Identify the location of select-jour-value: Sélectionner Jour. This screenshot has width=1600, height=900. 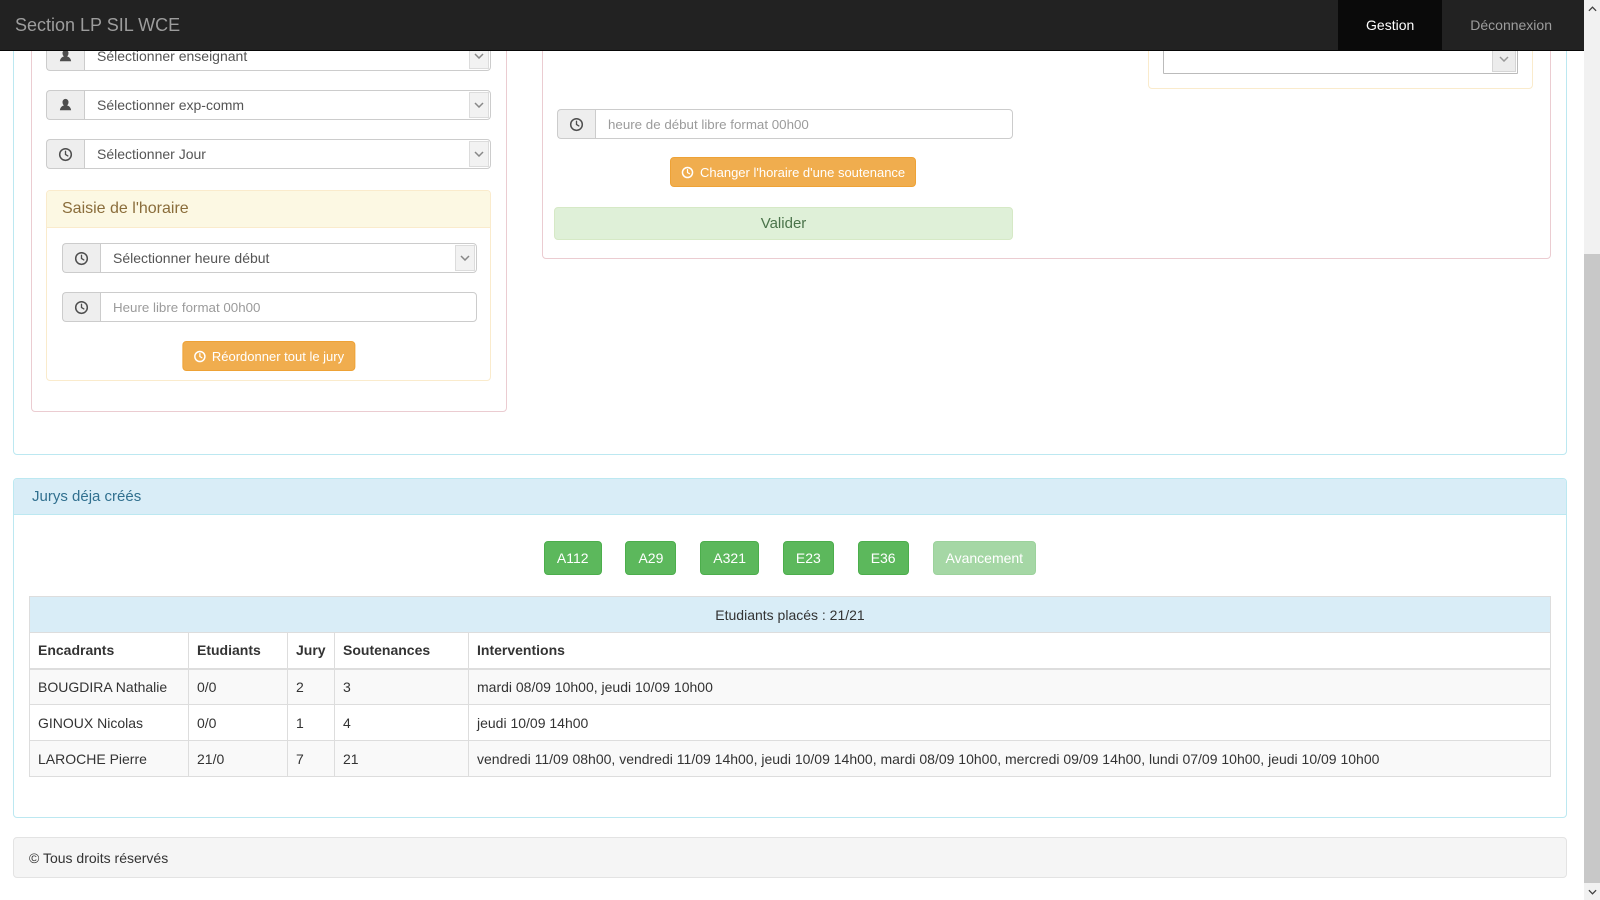
(151, 154).